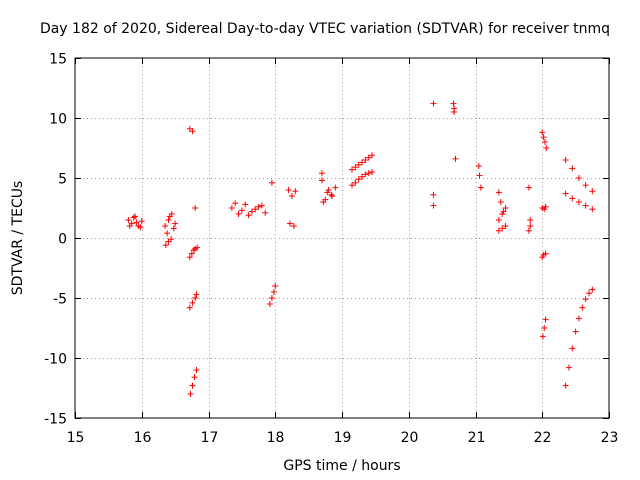  What do you see at coordinates (58, 60) in the screenshot?
I see `y-tick-label: 15` at bounding box center [58, 60].